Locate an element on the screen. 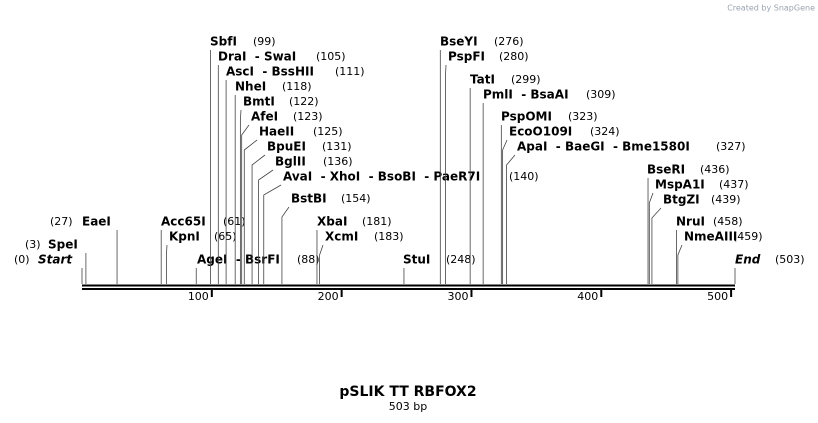 This screenshot has height=423, width=818. enzyme-name: BseRI is located at coordinates (666, 170).